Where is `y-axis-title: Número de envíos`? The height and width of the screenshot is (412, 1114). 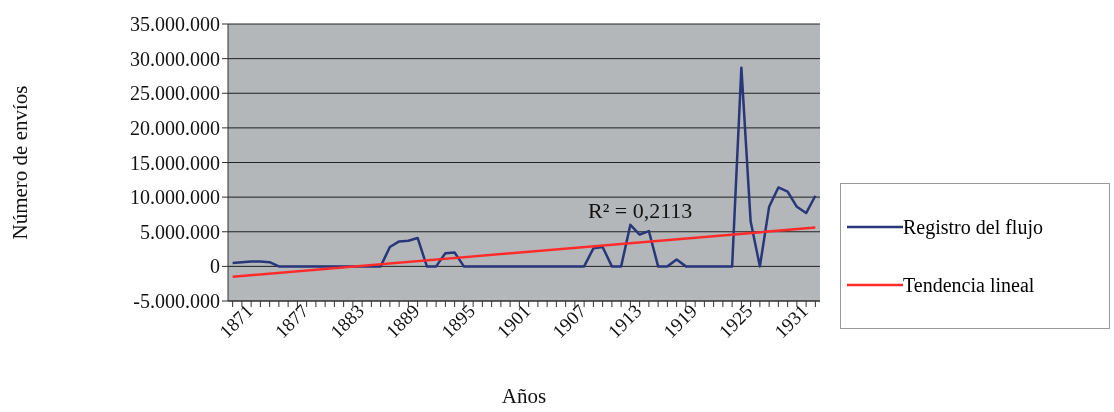 y-axis-title: Número de envíos is located at coordinates (20, 162).